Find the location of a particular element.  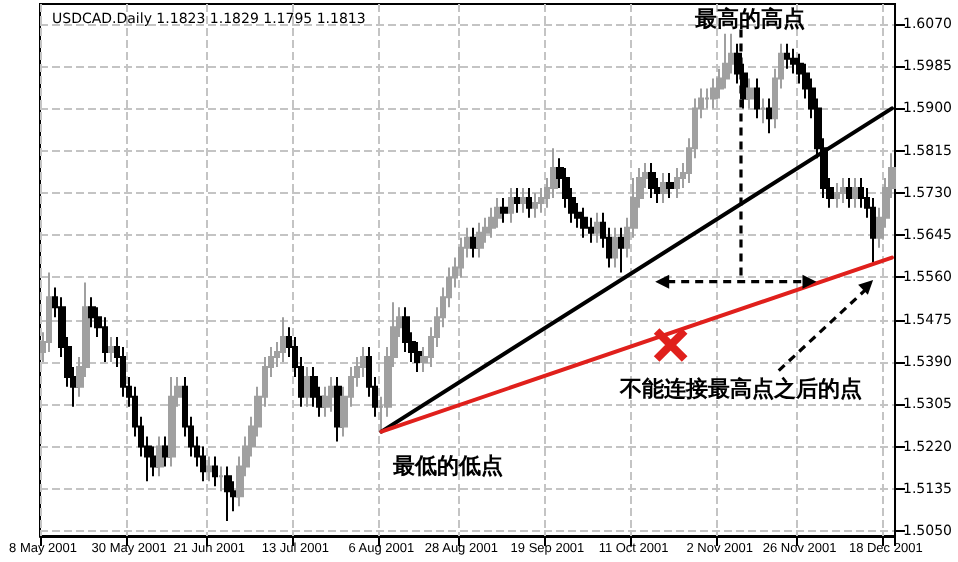

annotation: 最高的高点 is located at coordinates (749, 18).